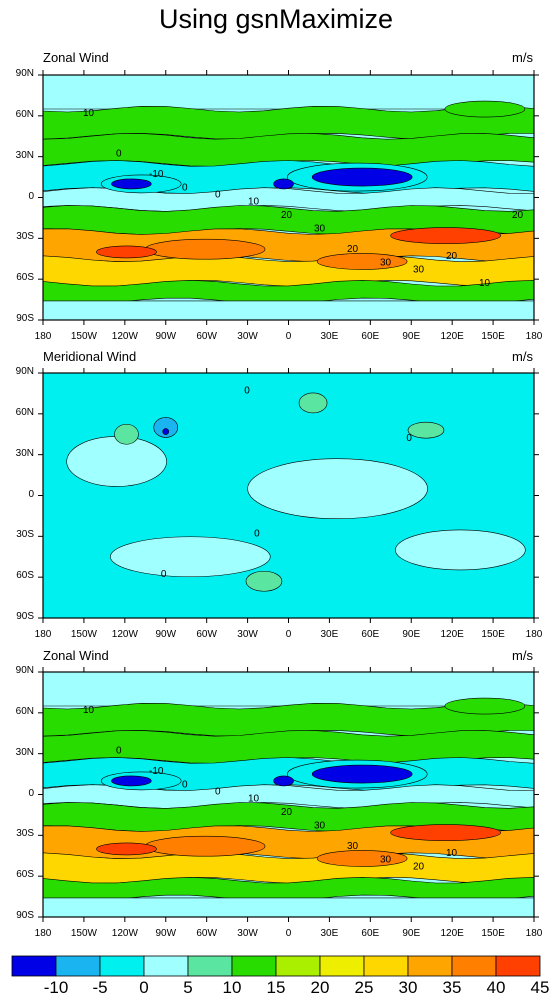 The image size is (552, 1005). What do you see at coordinates (283, 184) in the screenshot?
I see `easterly-atlantic-core` at bounding box center [283, 184].